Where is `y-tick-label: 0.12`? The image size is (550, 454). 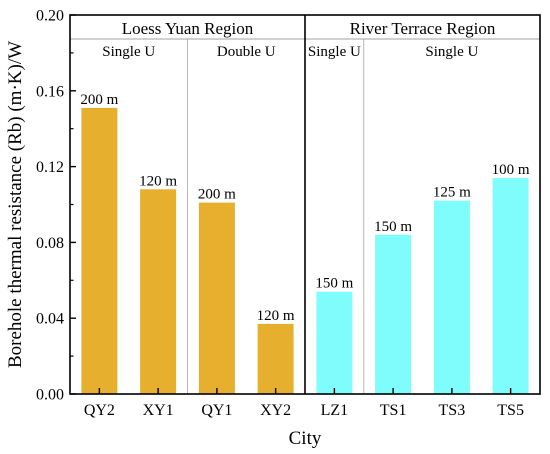
y-tick-label: 0.12 is located at coordinates (50, 167).